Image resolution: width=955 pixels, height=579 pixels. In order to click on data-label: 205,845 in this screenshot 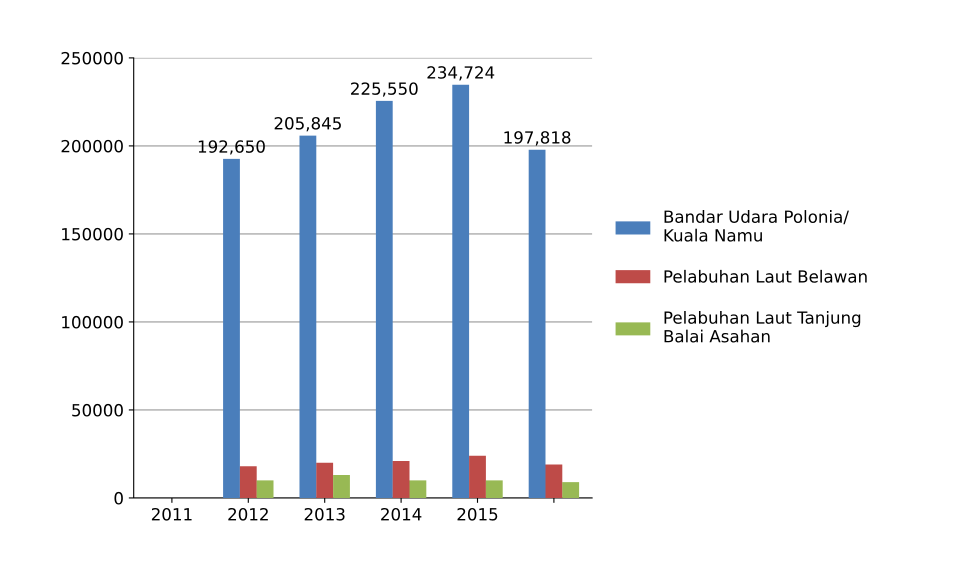, I will do `click(307, 124)`.